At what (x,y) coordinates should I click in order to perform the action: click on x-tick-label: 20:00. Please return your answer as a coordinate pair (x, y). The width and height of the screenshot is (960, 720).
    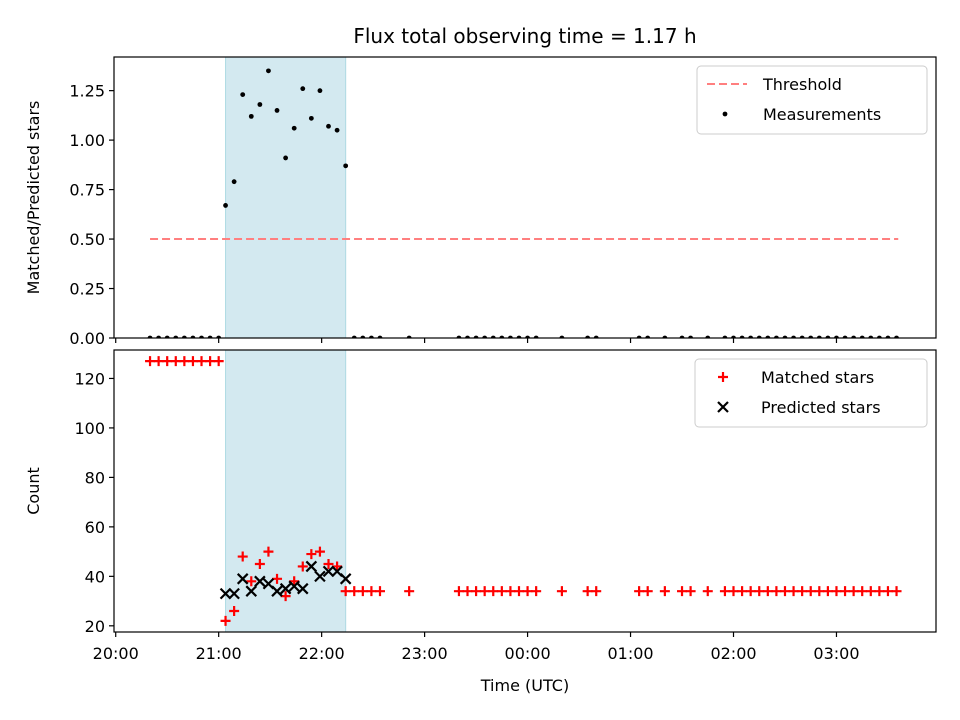
    Looking at the image, I should click on (116, 653).